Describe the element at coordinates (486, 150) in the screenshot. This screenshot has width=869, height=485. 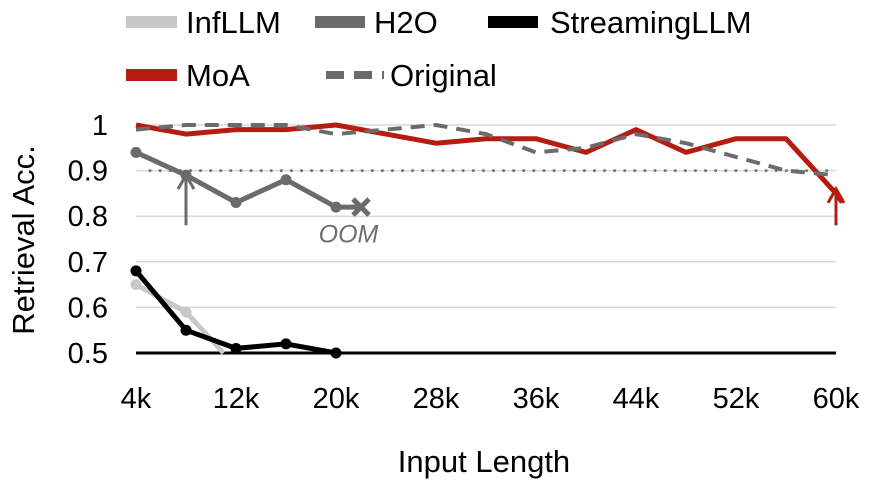
I see `series-line-original` at that location.